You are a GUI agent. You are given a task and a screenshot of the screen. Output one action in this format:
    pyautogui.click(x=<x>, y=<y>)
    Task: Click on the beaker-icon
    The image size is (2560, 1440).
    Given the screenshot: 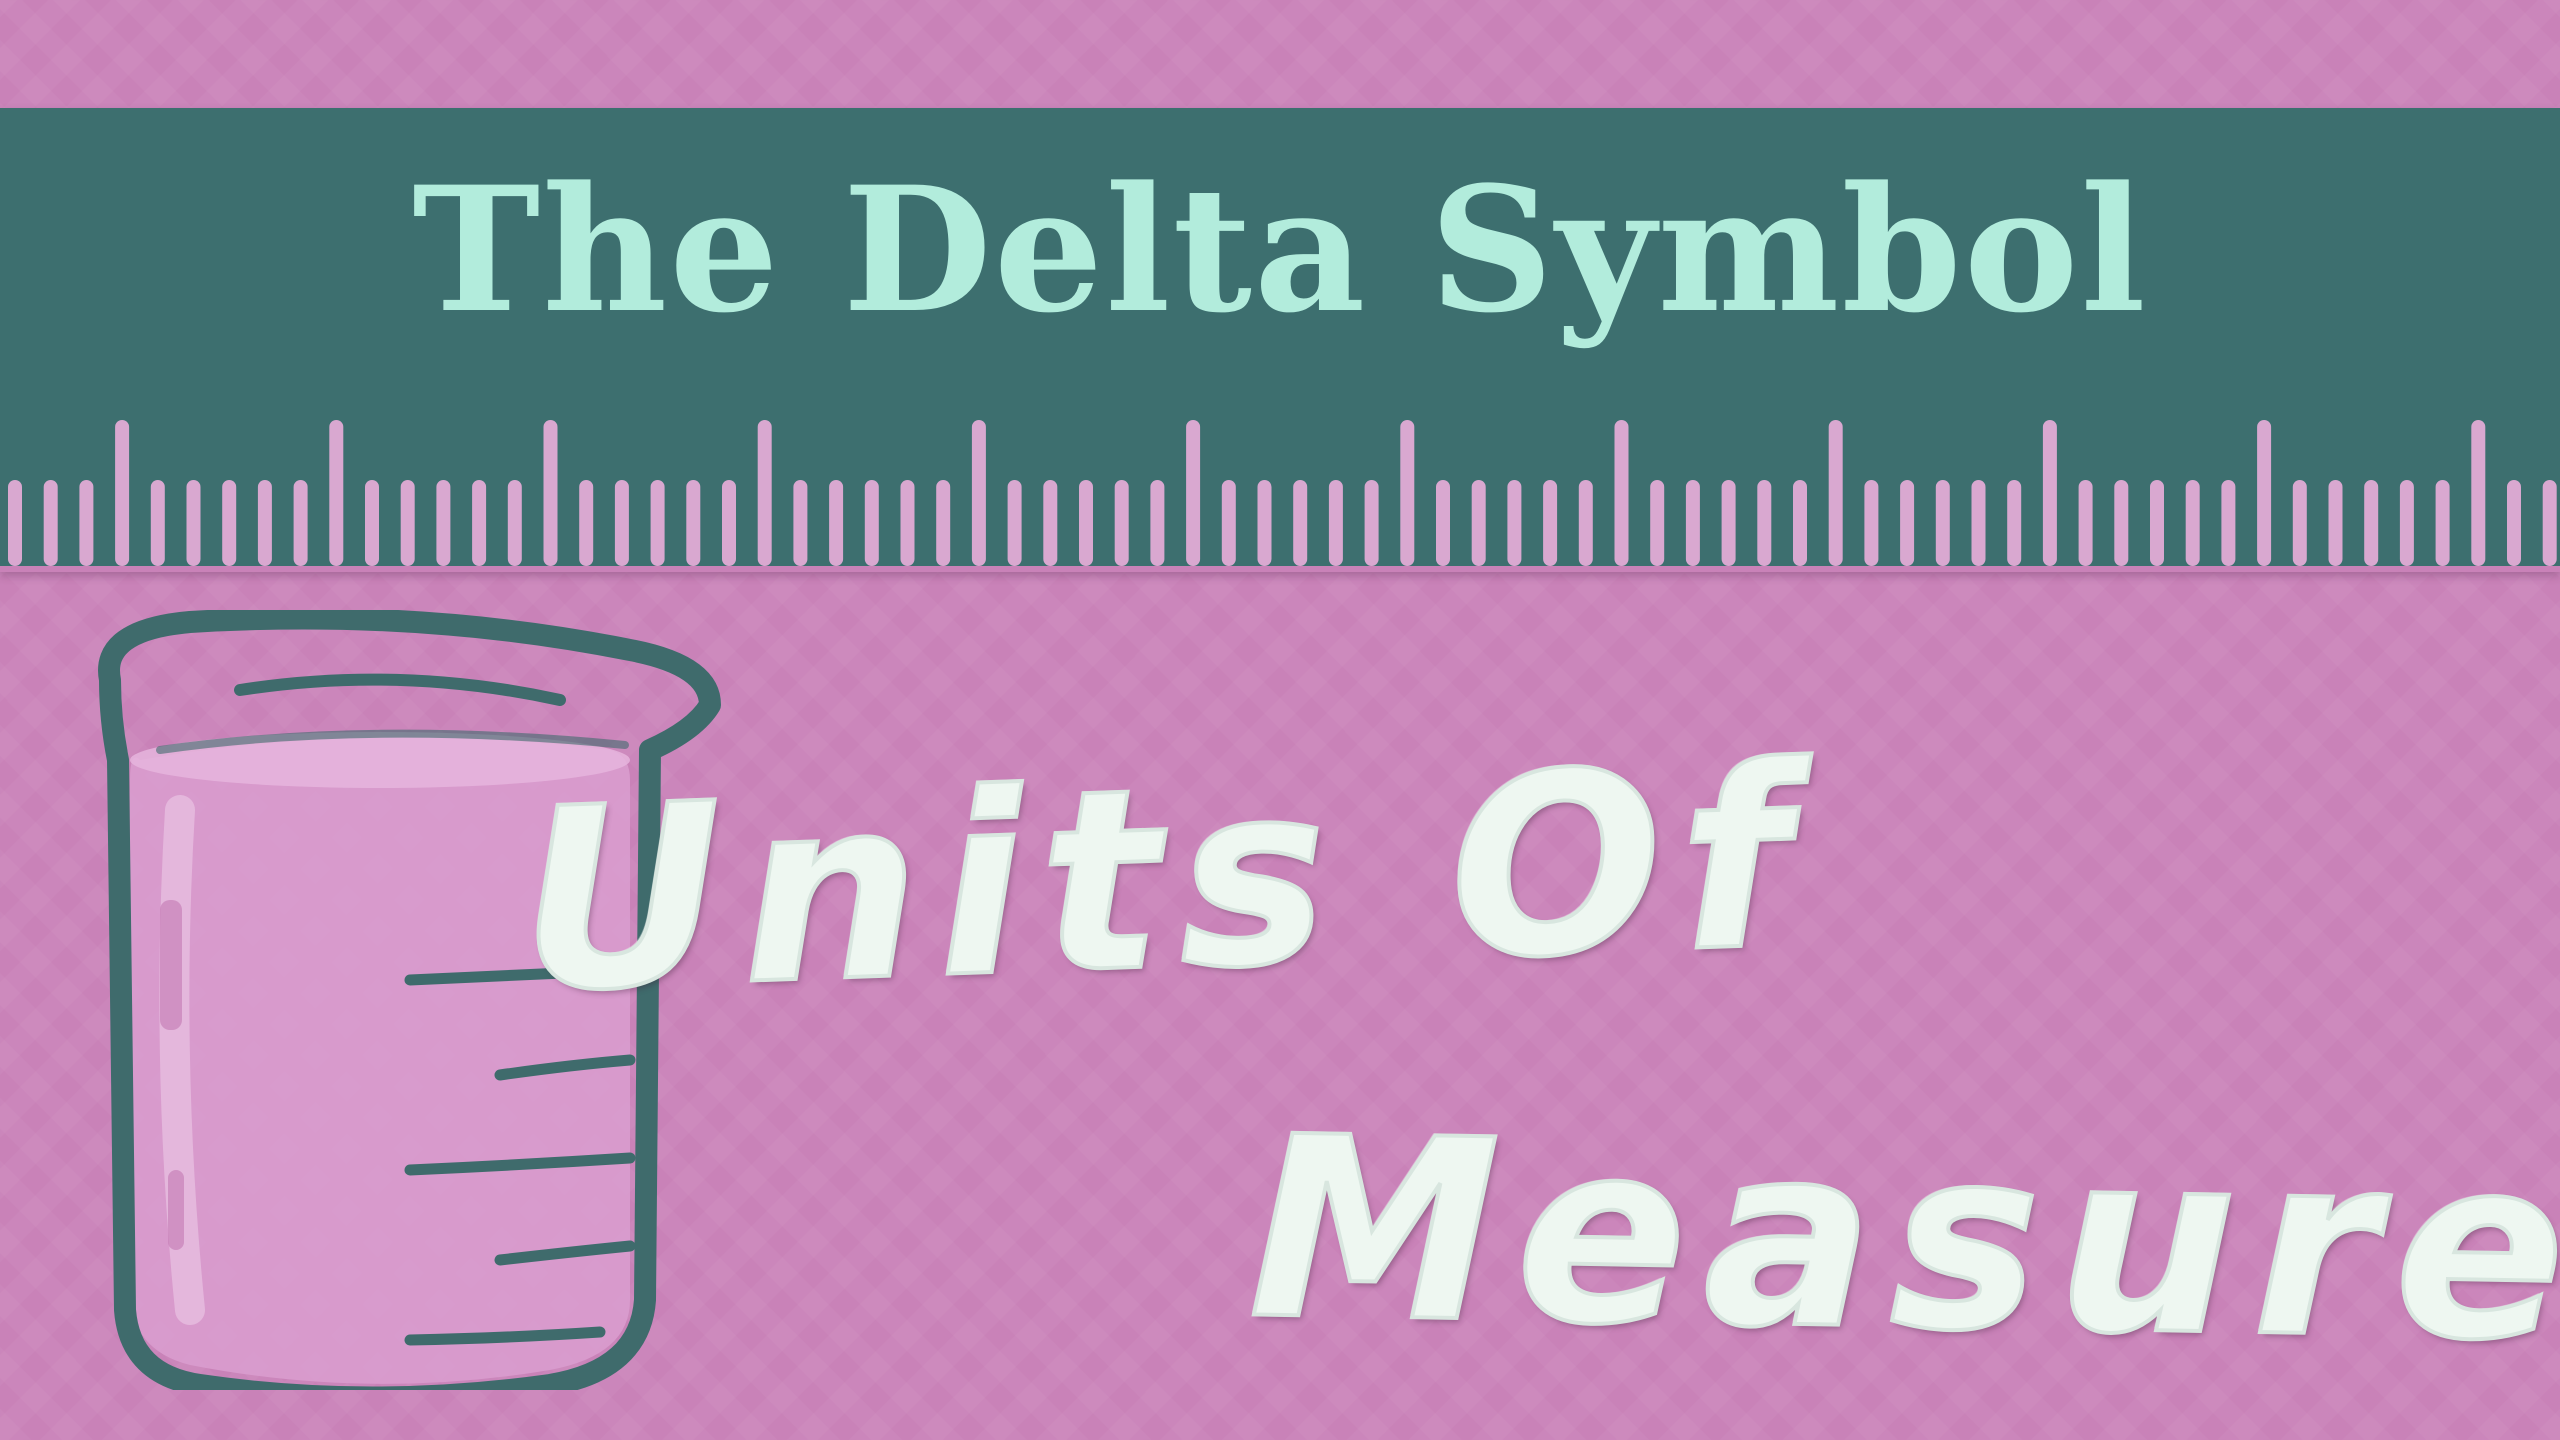 What is the action you would take?
    pyautogui.click(x=409, y=1000)
    